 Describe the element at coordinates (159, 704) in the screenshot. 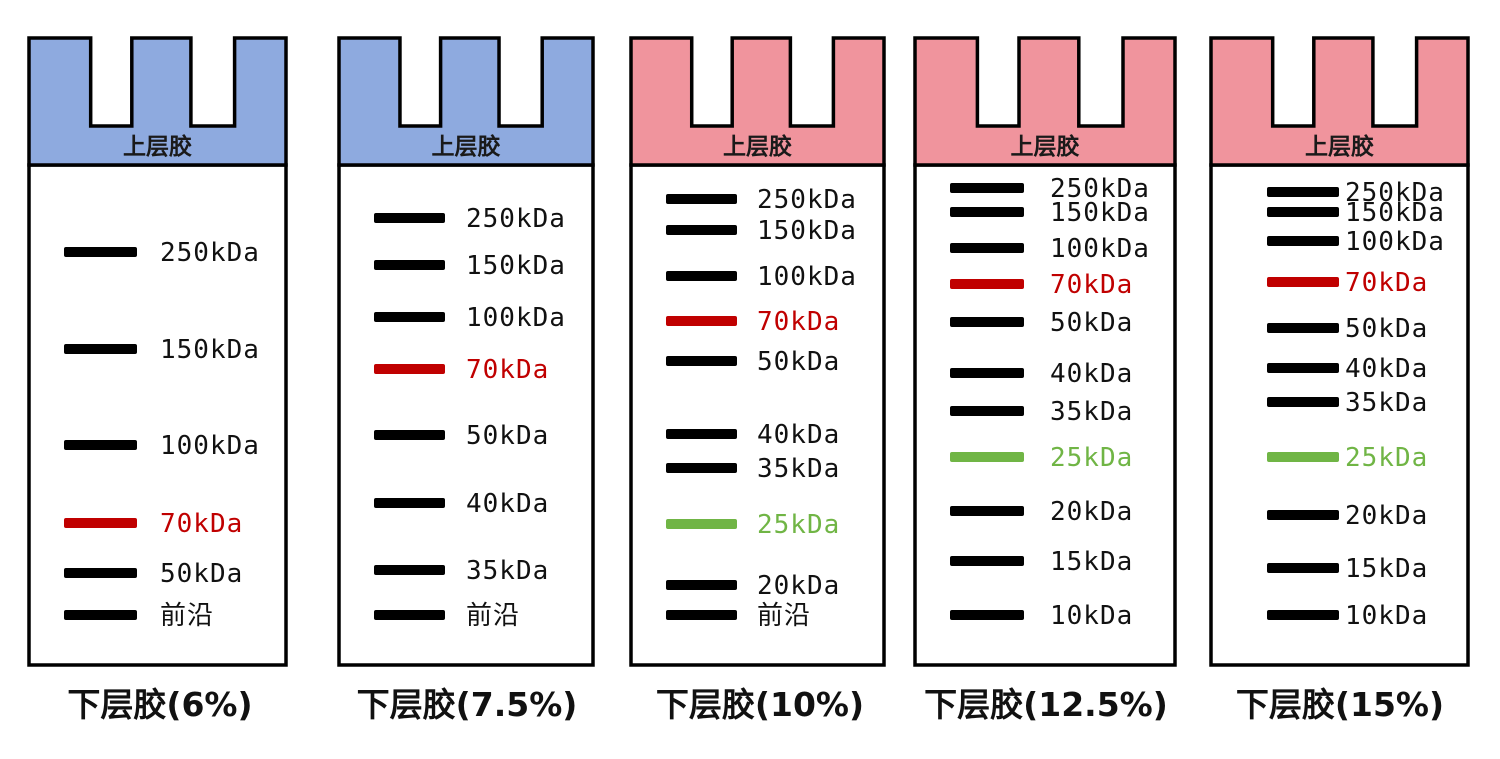

I see `gel-caption: 下层胶(6%)` at that location.